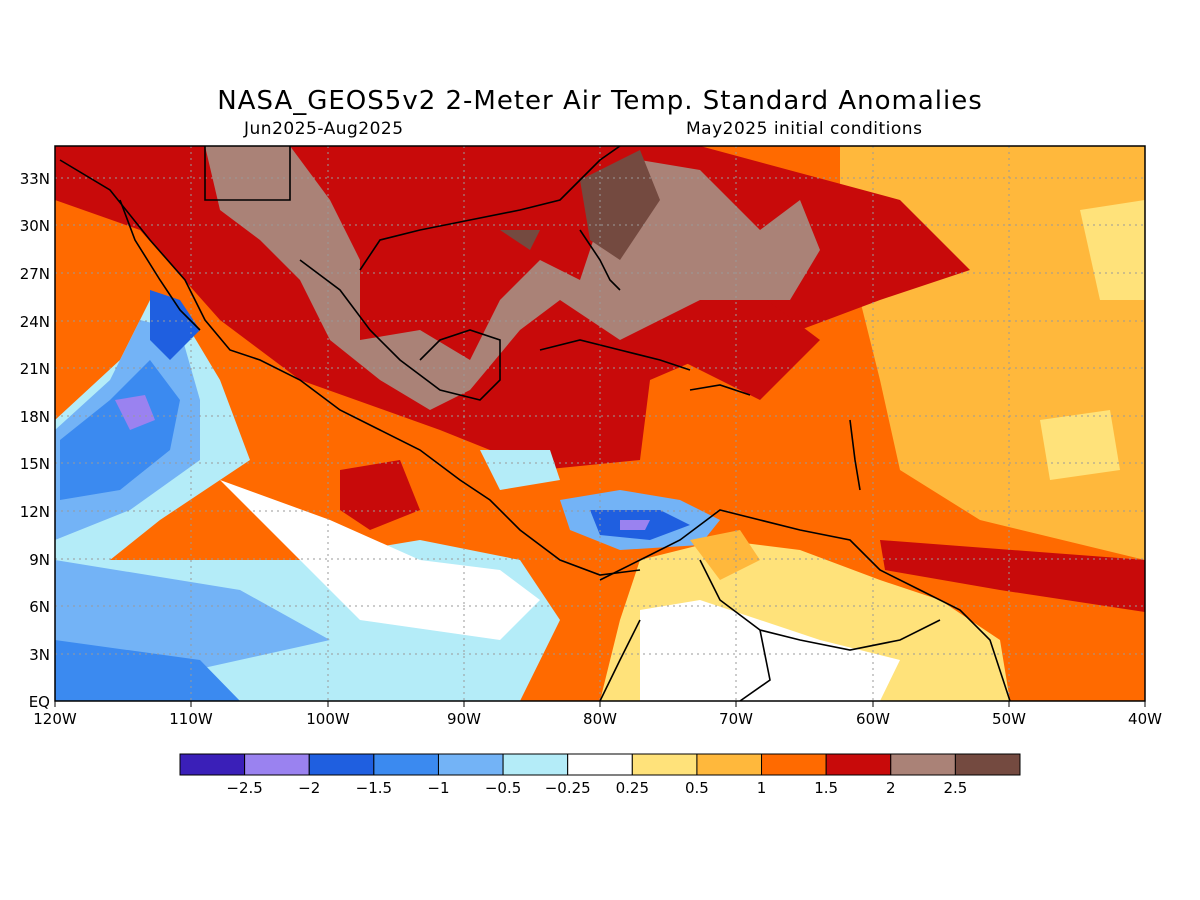  Describe the element at coordinates (328, 719) in the screenshot. I see `lon-label: 100W` at that location.